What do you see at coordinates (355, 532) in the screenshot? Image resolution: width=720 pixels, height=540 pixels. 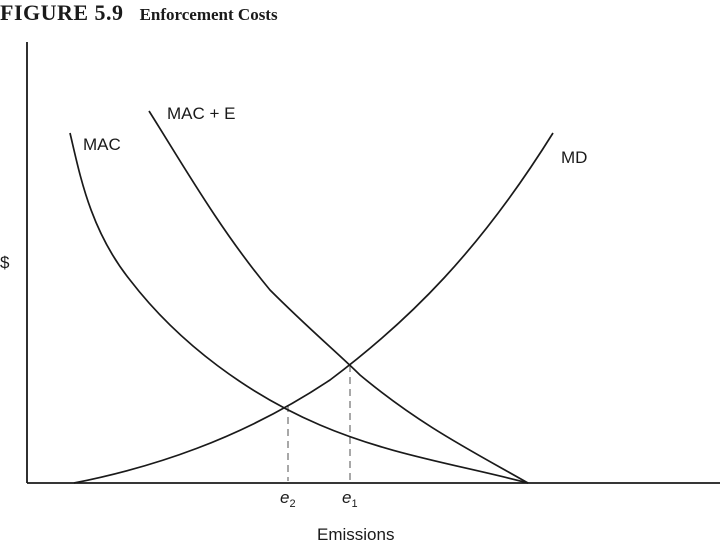 I see `x-axis-label: Emissions` at bounding box center [355, 532].